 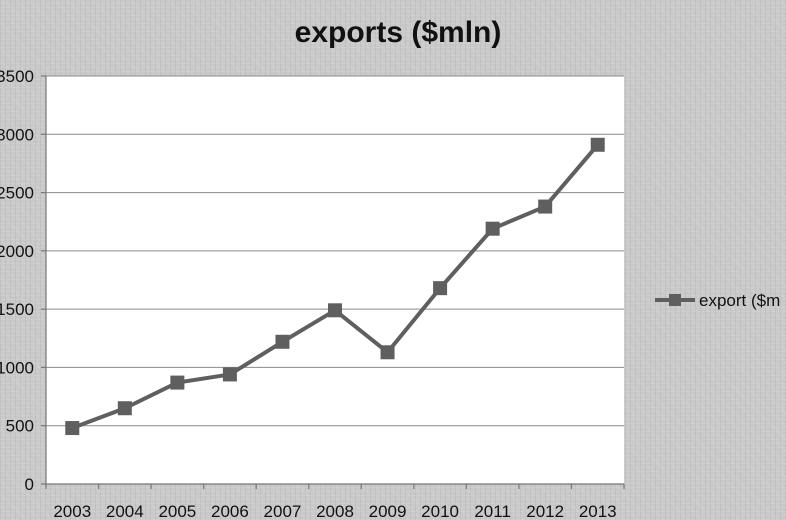 I want to click on x-tick-label: 2007, so click(x=283, y=511).